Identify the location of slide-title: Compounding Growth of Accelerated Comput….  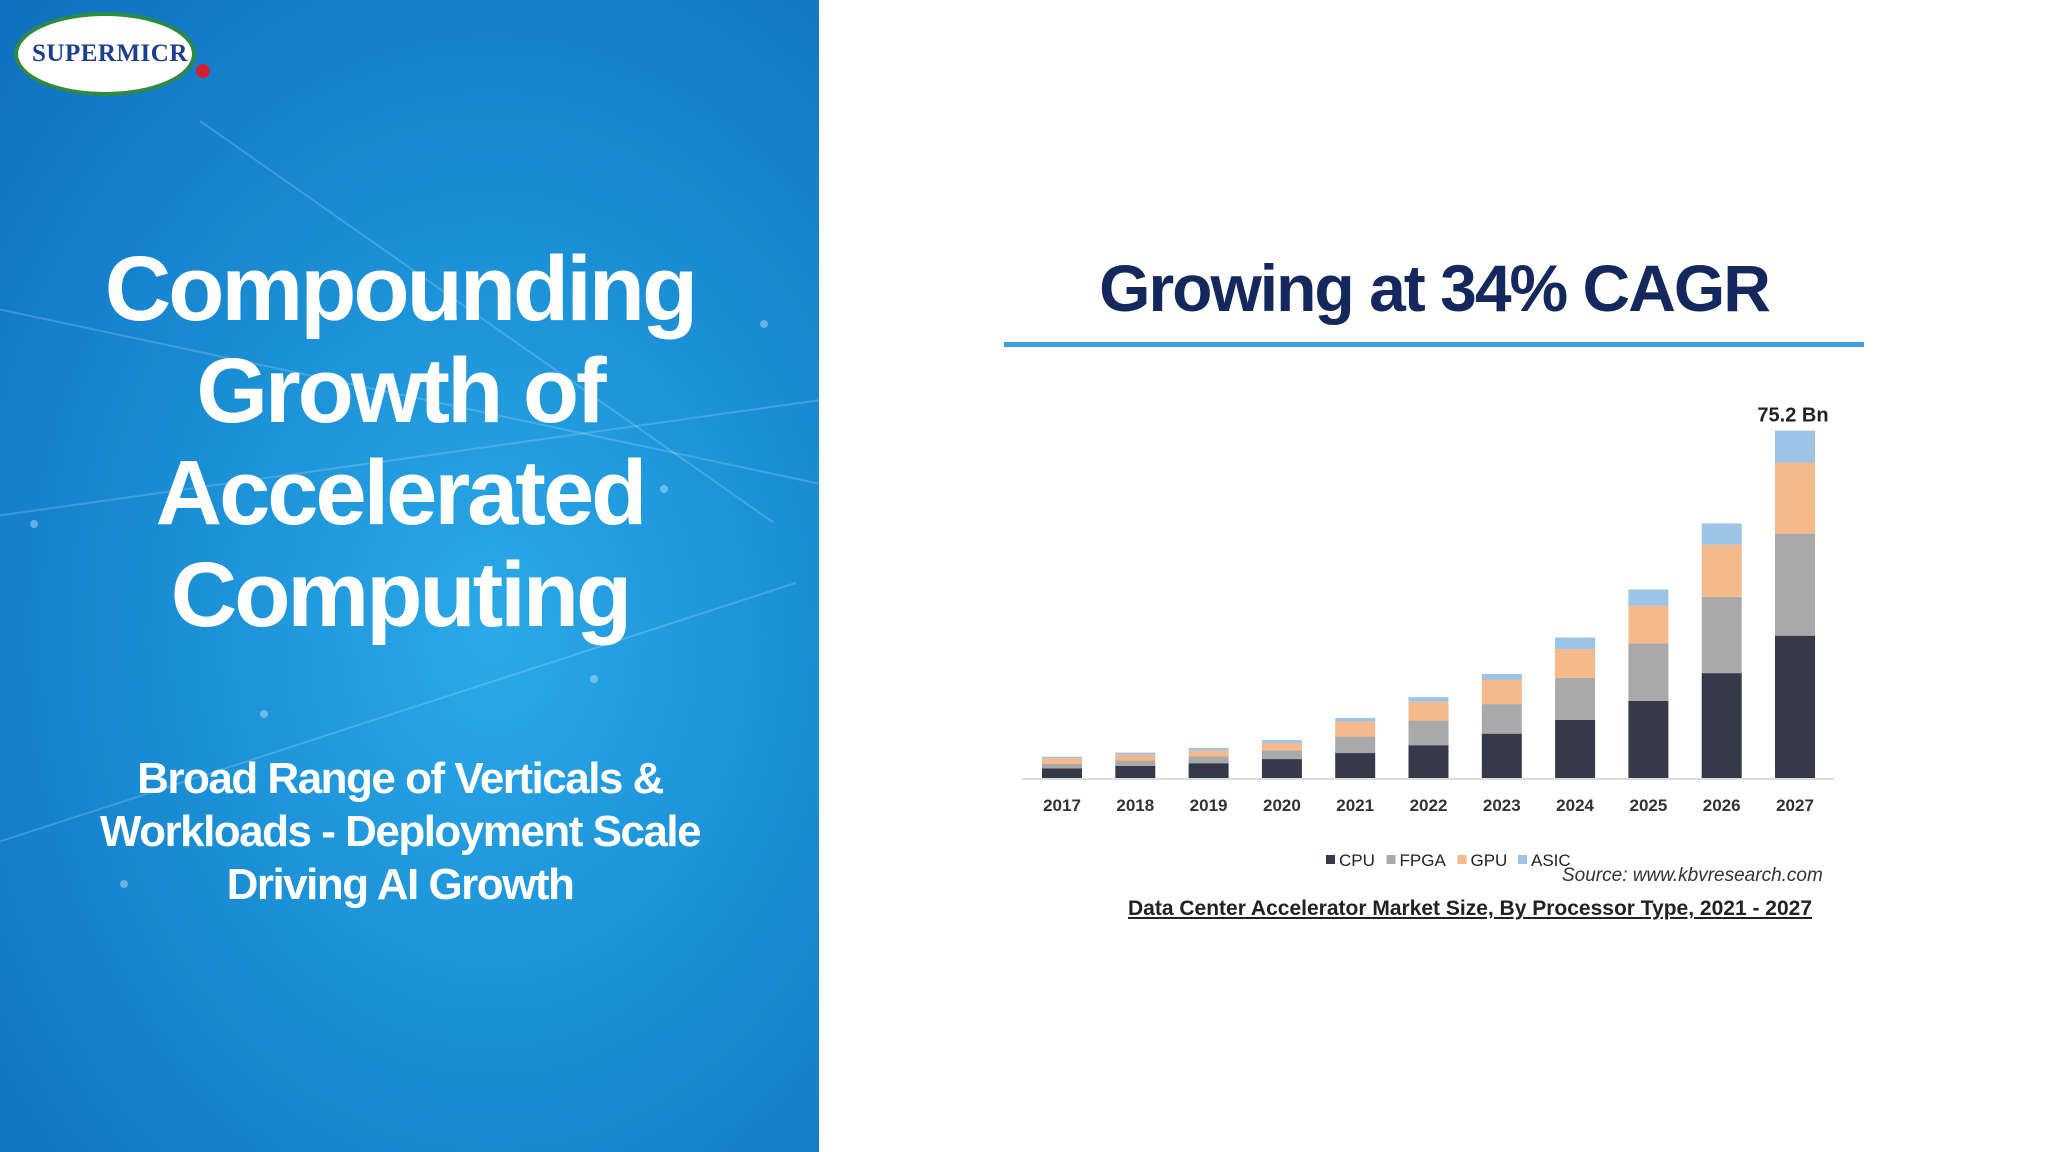
(400, 442).